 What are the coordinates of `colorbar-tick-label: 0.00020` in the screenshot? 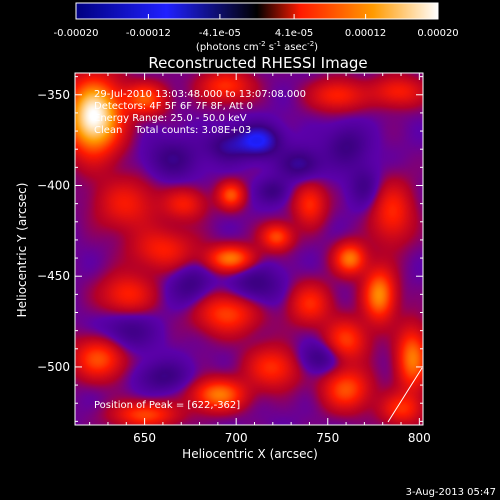 It's located at (437, 33).